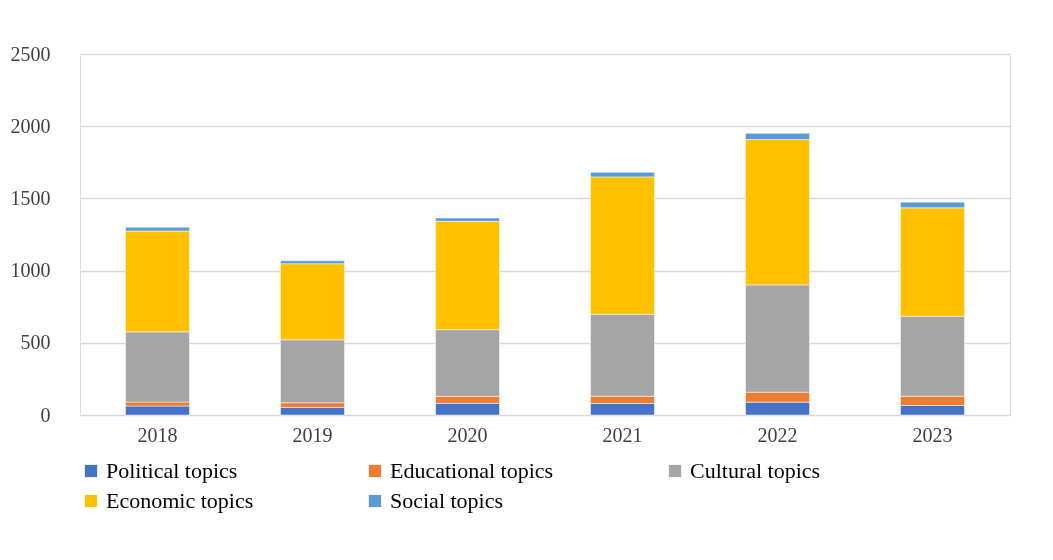  What do you see at coordinates (312, 434) in the screenshot?
I see `x-tick-label: 2019` at bounding box center [312, 434].